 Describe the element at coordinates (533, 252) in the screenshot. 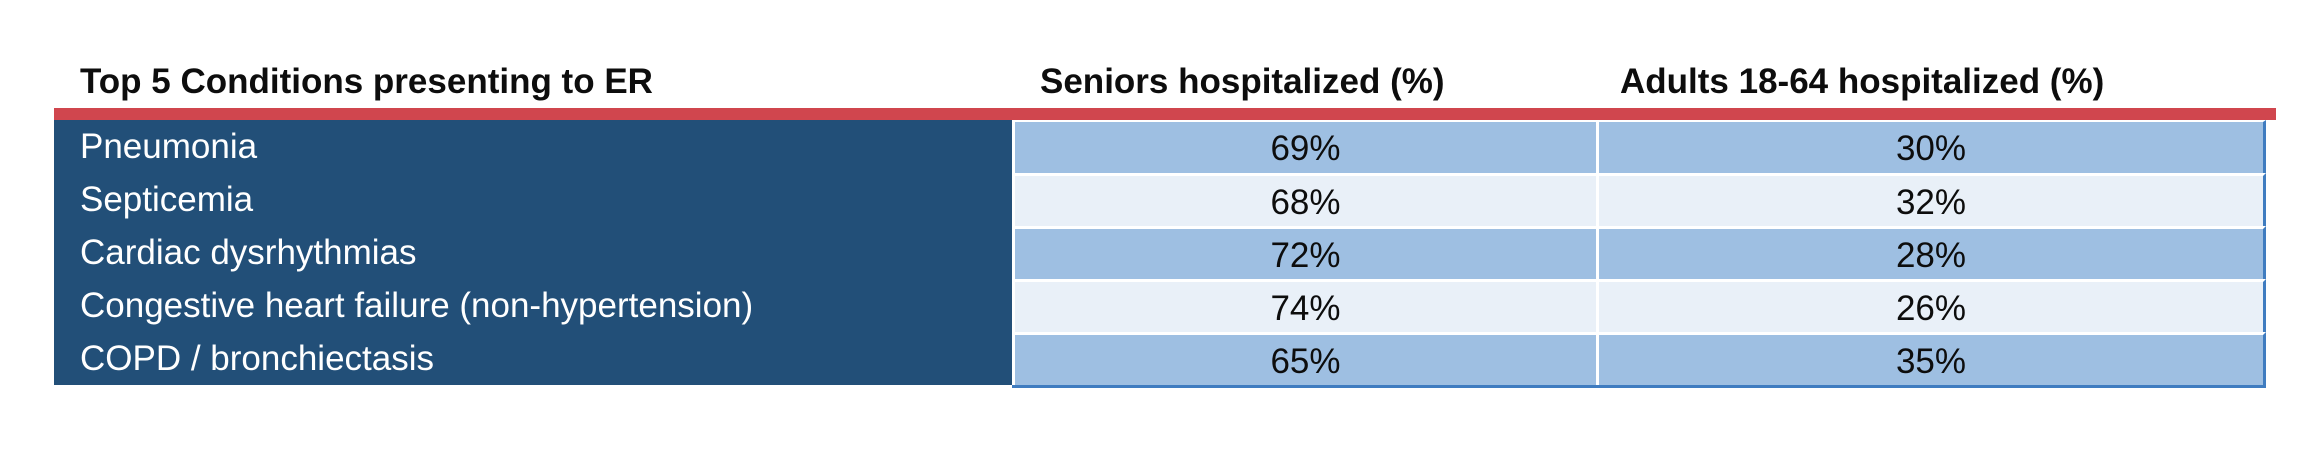

I see `condition-label: Cardiac dysrhythmias` at that location.